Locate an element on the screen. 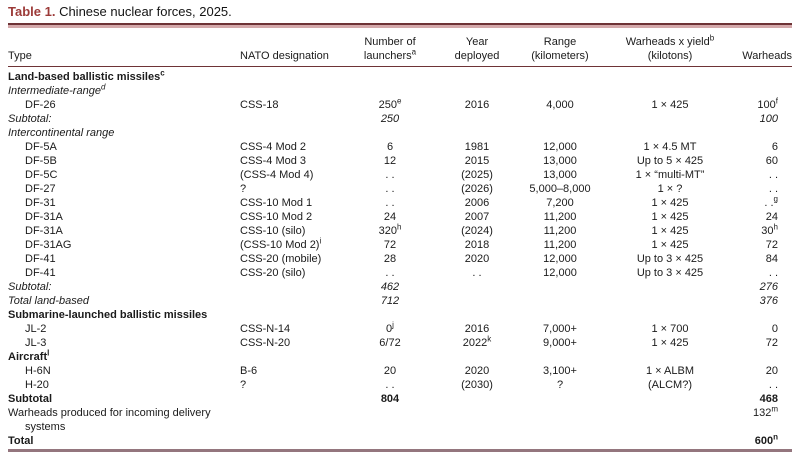 The height and width of the screenshot is (457, 800). footnote-marker: d is located at coordinates (103, 87).